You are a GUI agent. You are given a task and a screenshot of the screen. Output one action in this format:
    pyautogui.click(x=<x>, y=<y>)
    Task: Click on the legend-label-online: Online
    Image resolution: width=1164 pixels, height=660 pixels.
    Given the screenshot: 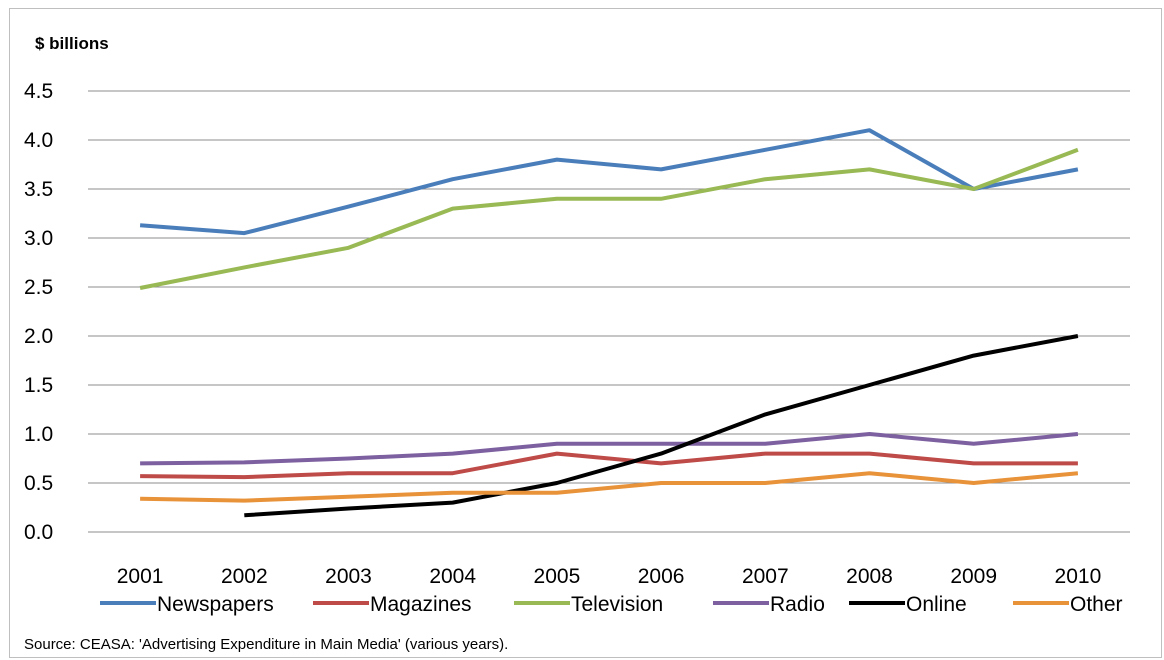 What is the action you would take?
    pyautogui.click(x=936, y=604)
    